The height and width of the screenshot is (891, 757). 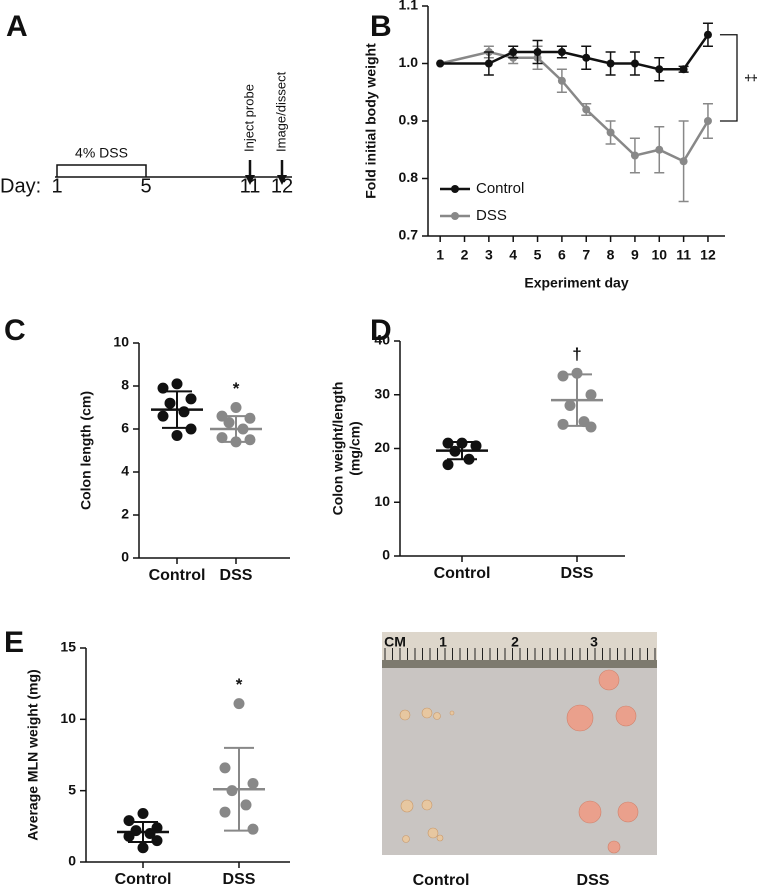 I want to click on y-tick-label: 6, so click(x=125, y=428).